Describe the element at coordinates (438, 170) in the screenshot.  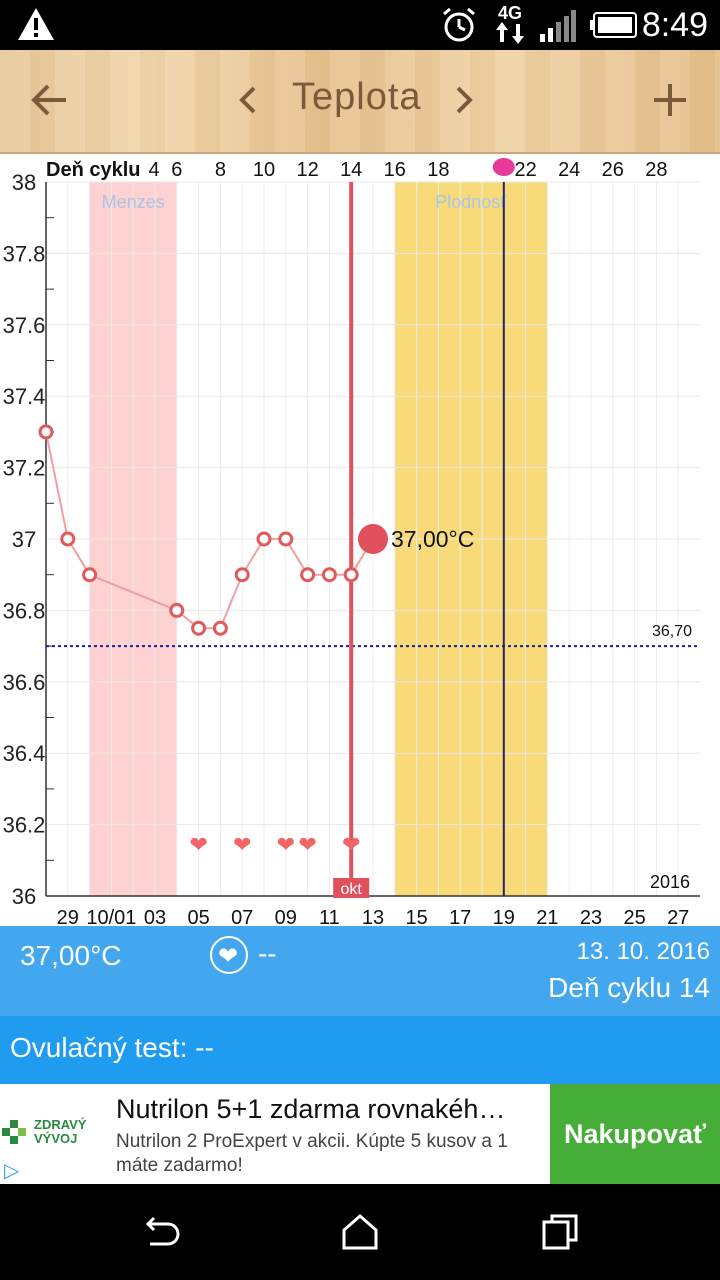
I see `top-tick-label: 18` at that location.